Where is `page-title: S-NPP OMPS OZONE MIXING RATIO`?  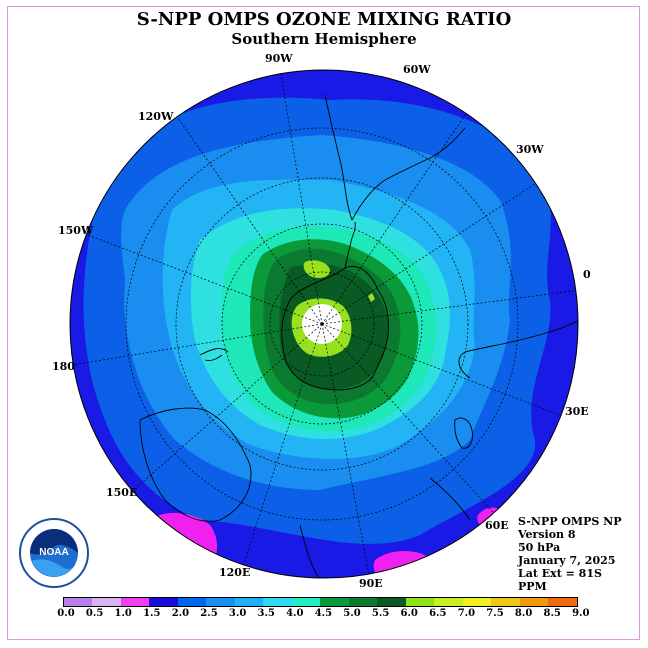
page-title: S-NPP OMPS OZONE MIXING RATIO is located at coordinates (324, 19).